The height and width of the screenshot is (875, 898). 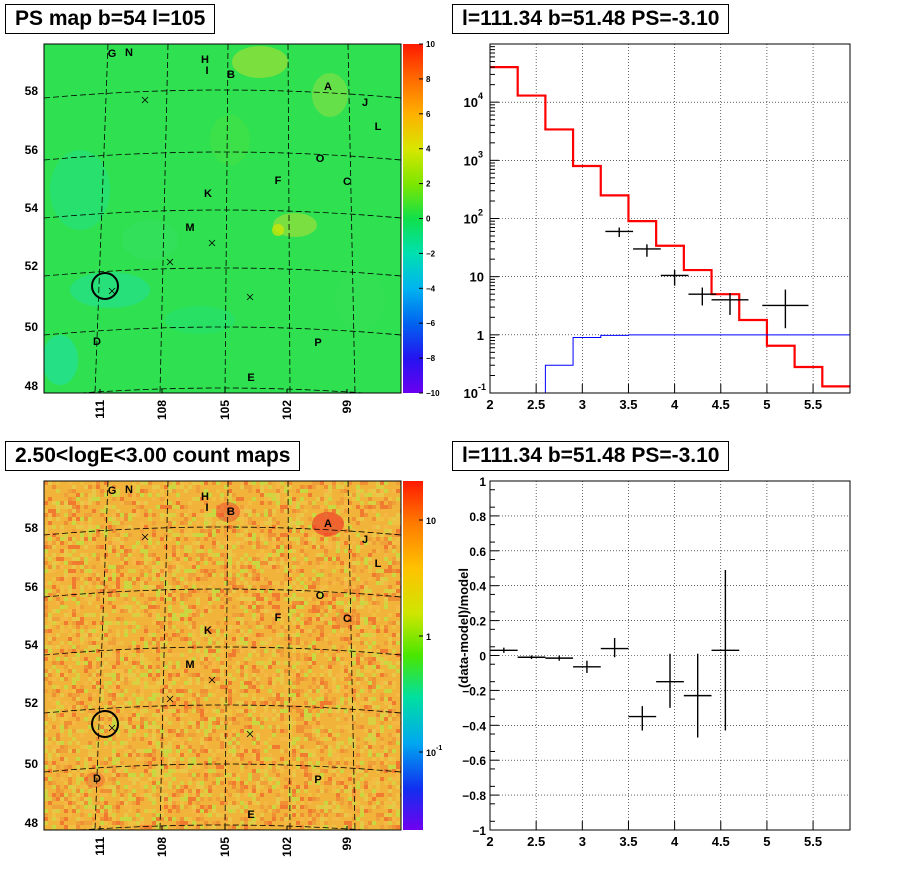 What do you see at coordinates (32, 386) in the screenshot?
I see `lat-label-48: 48` at bounding box center [32, 386].